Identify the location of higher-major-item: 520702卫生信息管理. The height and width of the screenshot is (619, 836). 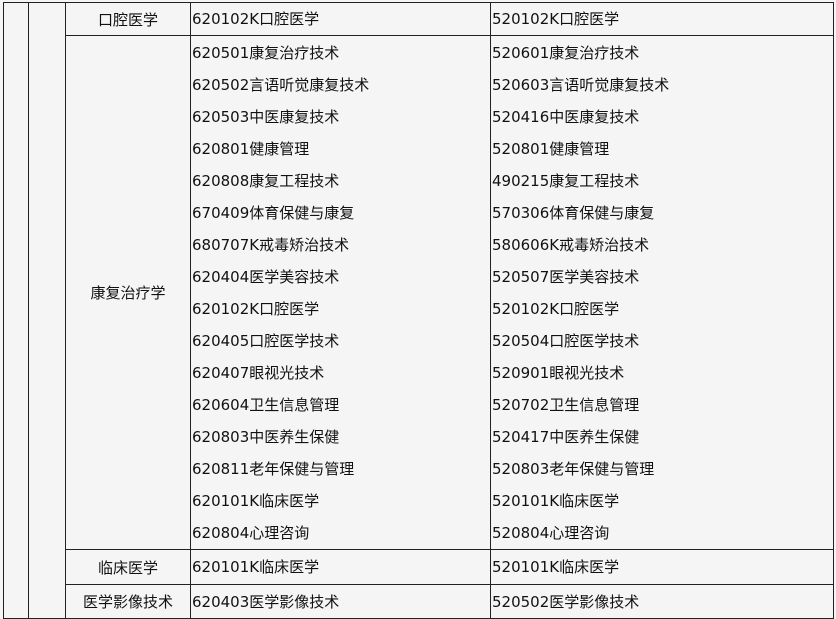
(566, 405).